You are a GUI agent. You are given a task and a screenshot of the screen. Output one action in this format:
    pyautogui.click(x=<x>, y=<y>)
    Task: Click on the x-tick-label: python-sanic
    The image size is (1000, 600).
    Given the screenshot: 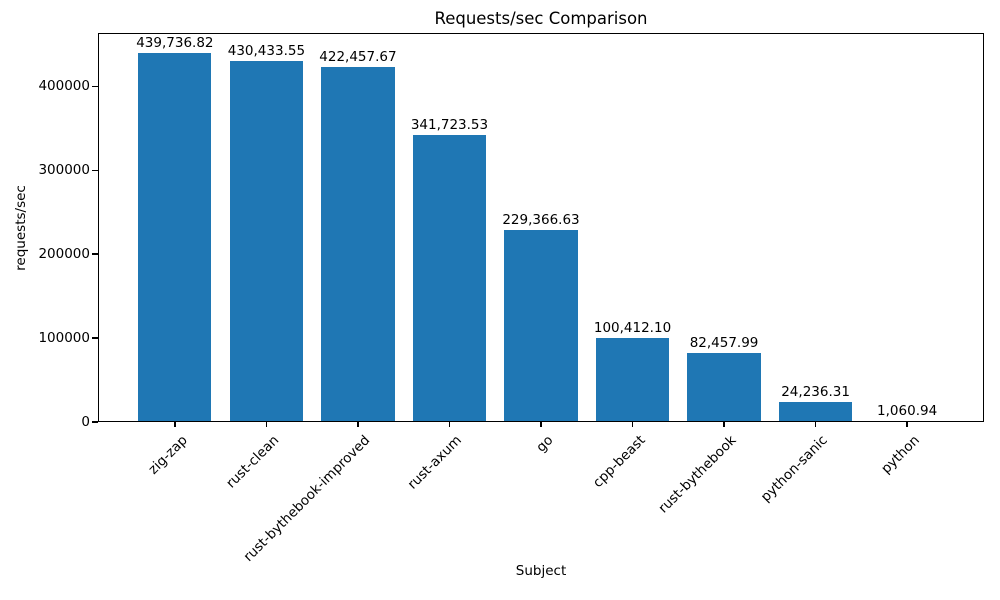 What is the action you would take?
    pyautogui.click(x=795, y=469)
    